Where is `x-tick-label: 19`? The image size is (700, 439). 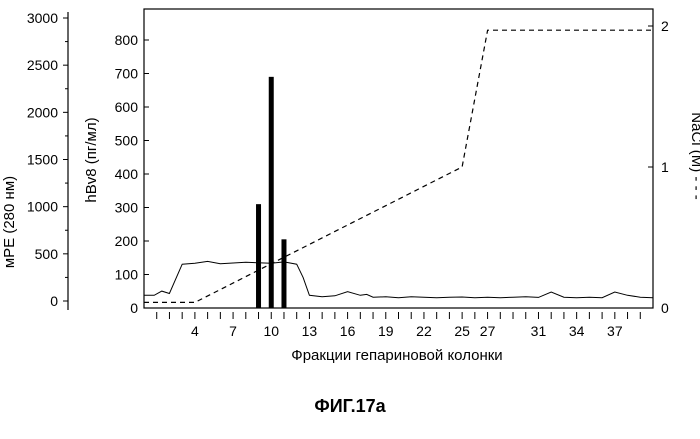
x-tick-label: 19 is located at coordinates (386, 331).